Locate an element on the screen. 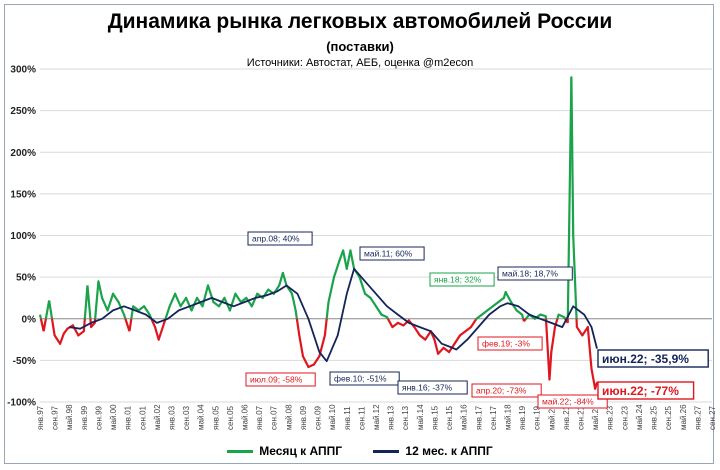 Image resolution: width=720 pixels, height=470 pixels. x-tick-label: май.18 is located at coordinates (507, 417).